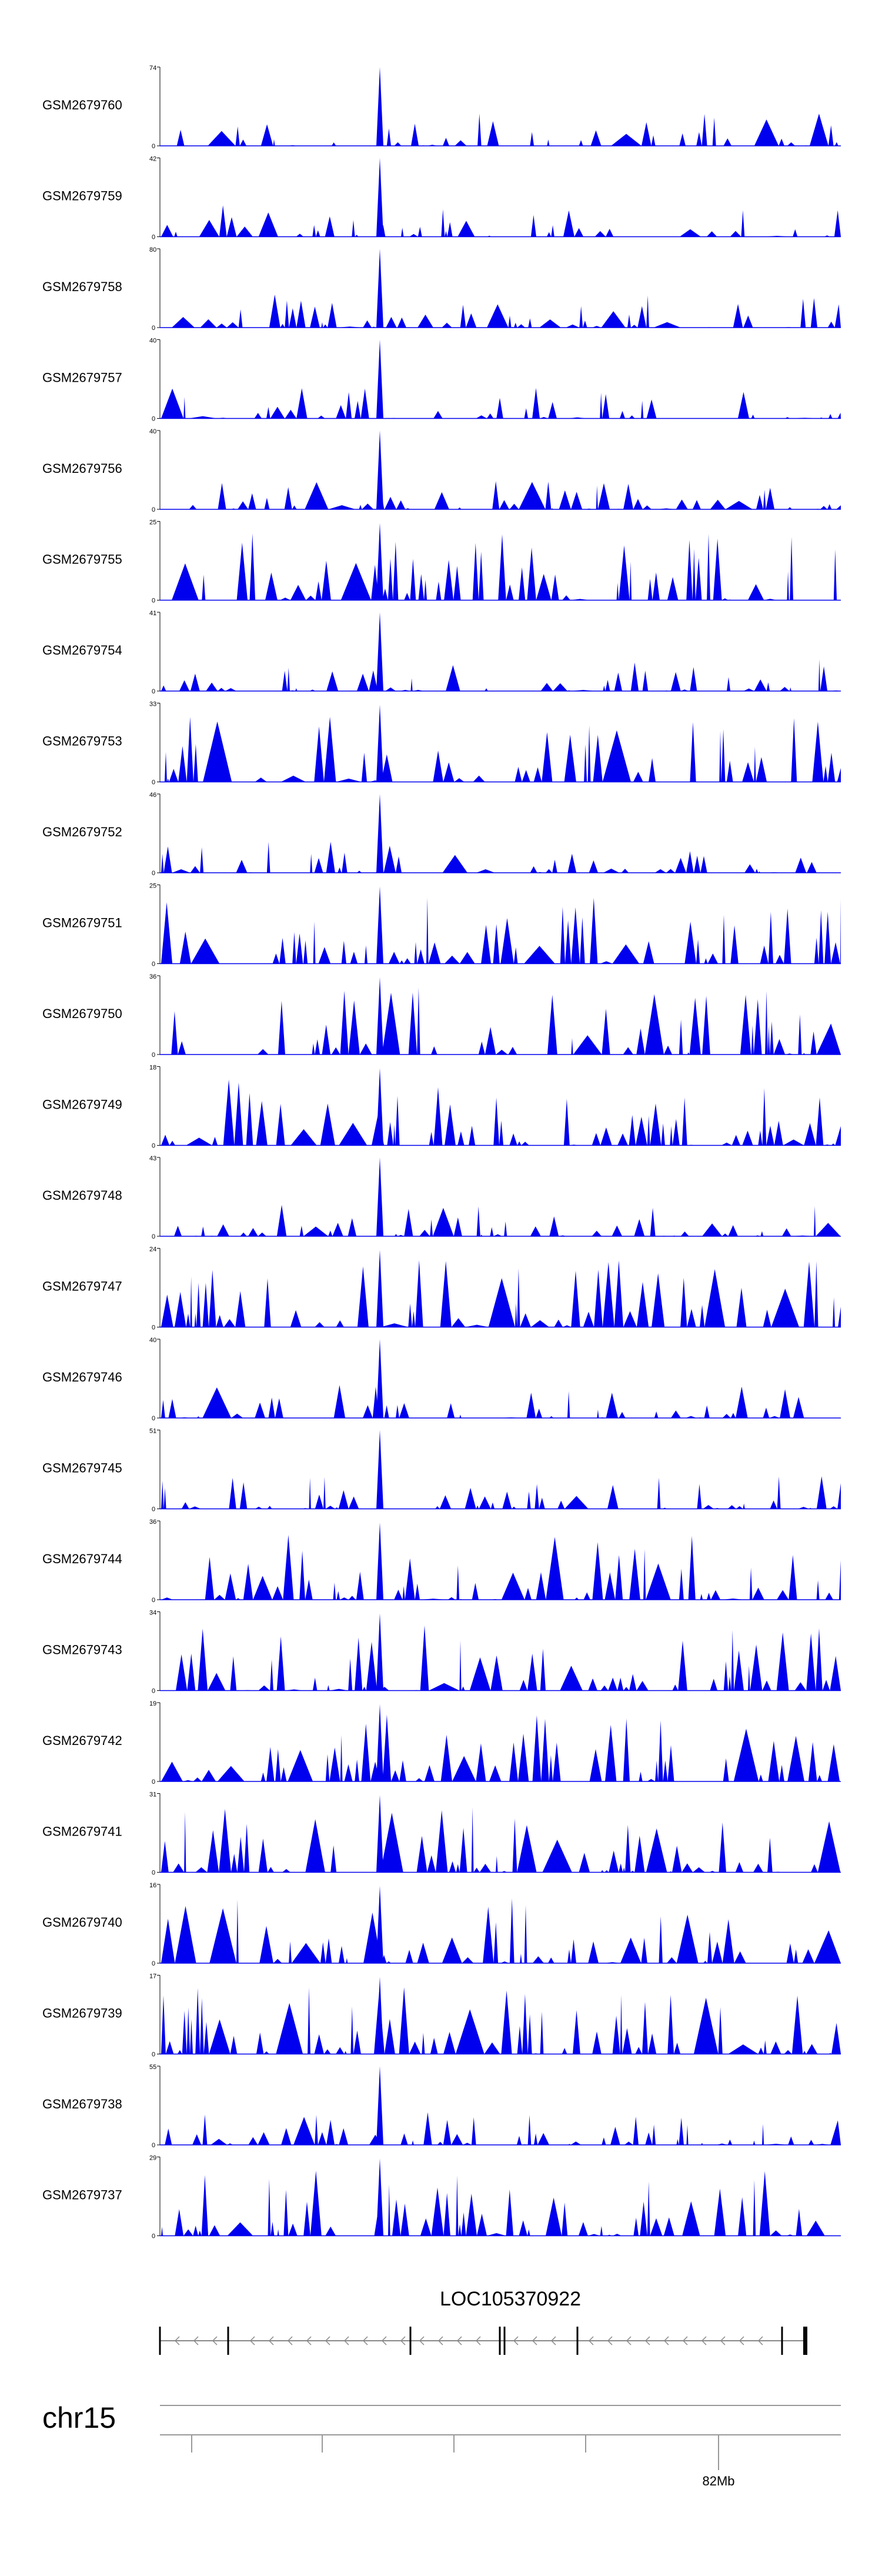 The image size is (882, 2576). I want to click on track-GSM2679739: GSM2679739 17 0, so click(441, 2015).